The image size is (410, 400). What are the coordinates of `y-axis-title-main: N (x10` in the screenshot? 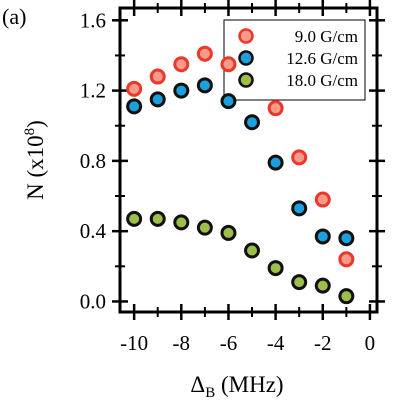 It's located at (35, 167).